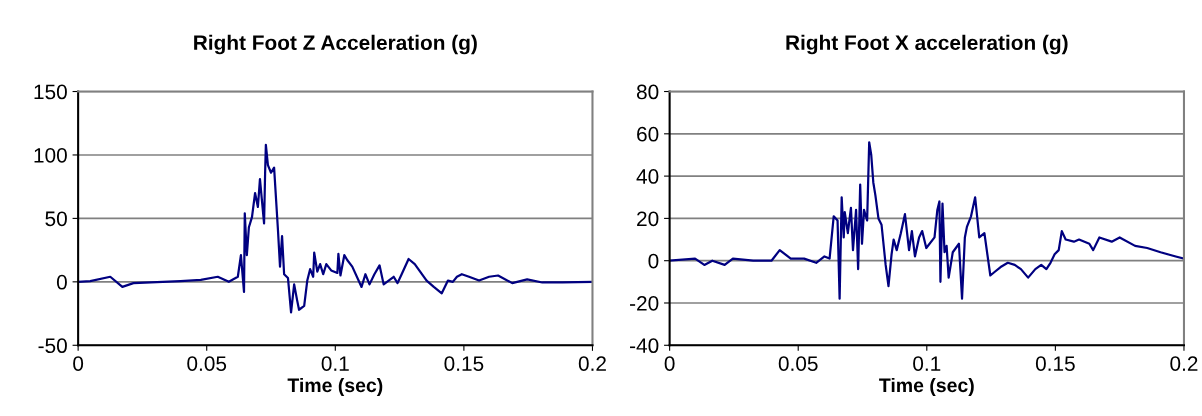 Image resolution: width=1202 pixels, height=416 pixels. What do you see at coordinates (647, 176) in the screenshot?
I see `y-tick-label: 40` at bounding box center [647, 176].